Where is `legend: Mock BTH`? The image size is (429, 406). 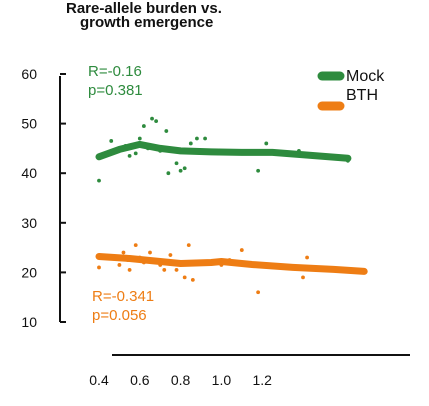 legend: Mock BTH is located at coordinates (351, 89).